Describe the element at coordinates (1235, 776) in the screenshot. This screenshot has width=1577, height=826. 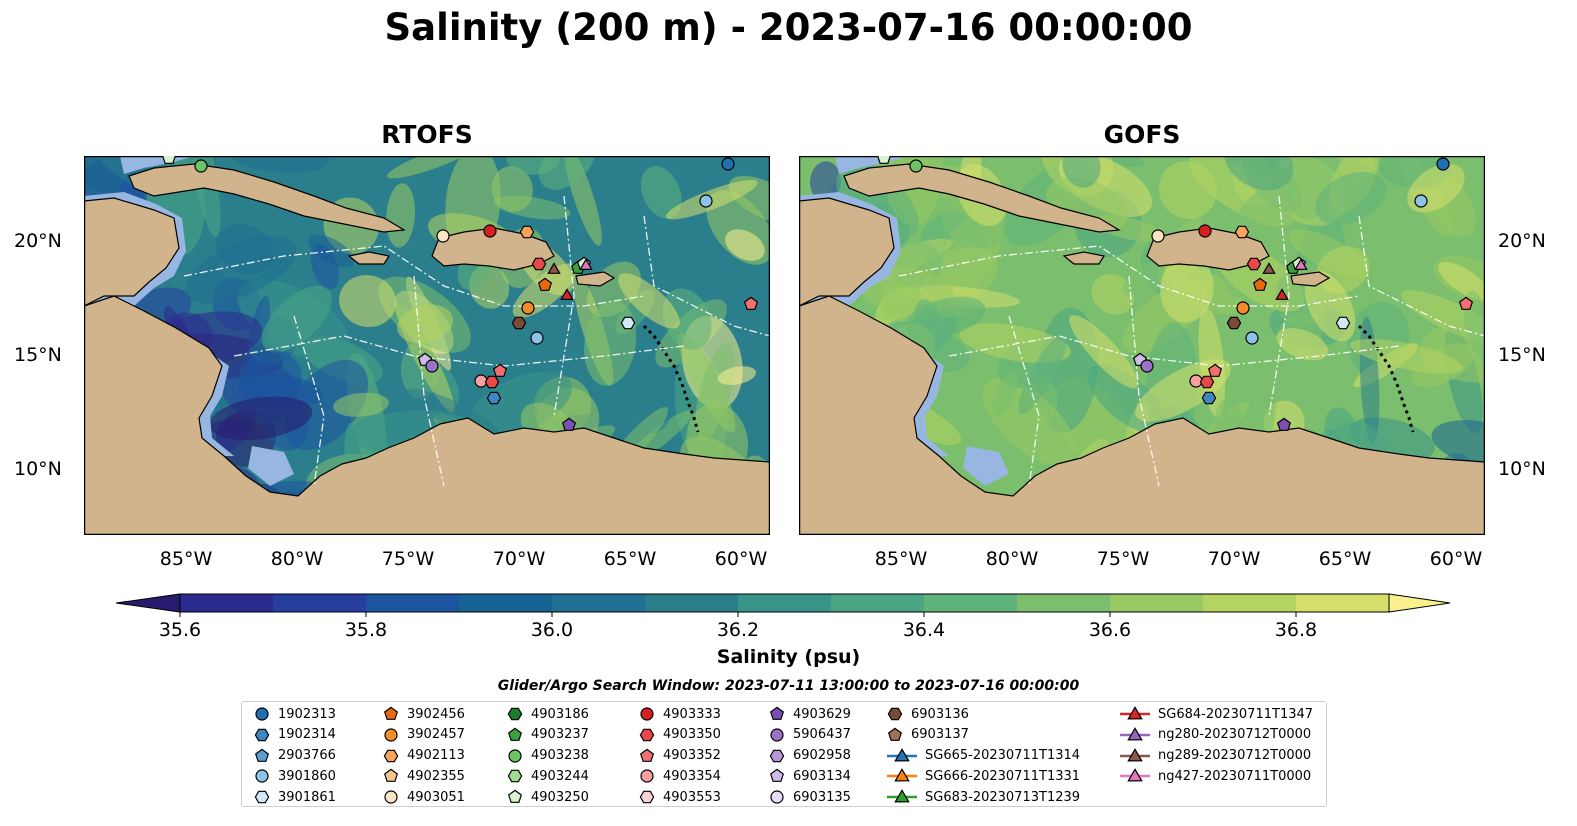
I see `legend-label: ng427-20230711T0000` at that location.